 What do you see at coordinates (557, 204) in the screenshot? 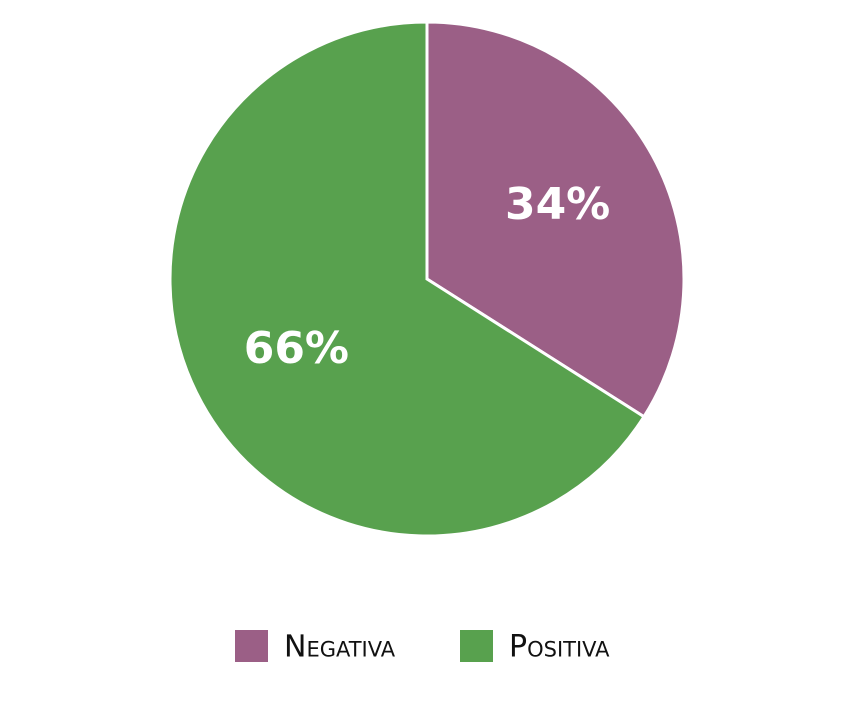
I see `slice-label: 34%` at bounding box center [557, 204].